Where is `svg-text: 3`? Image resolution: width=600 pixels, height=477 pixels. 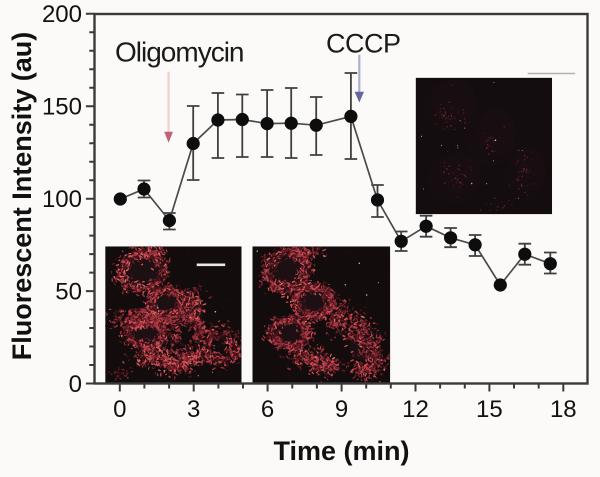
svg-text: 3 is located at coordinates (193, 409).